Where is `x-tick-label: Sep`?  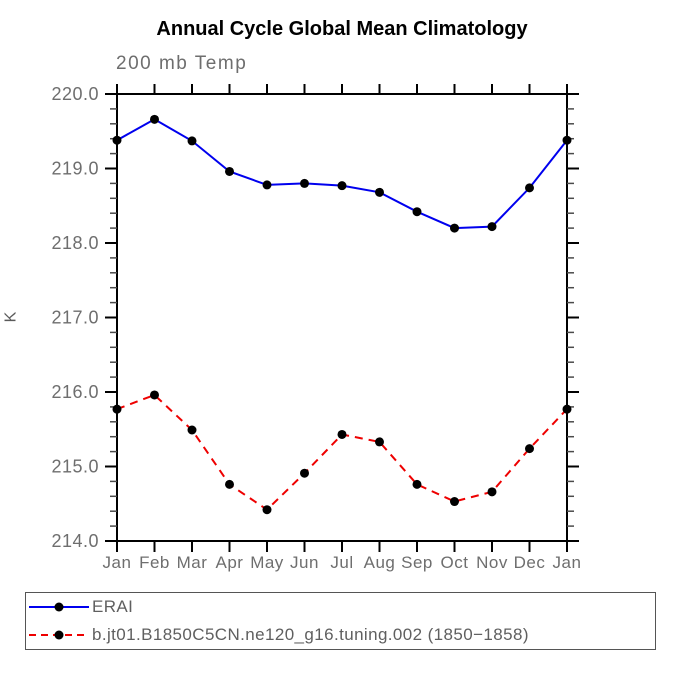 x-tick-label: Sep is located at coordinates (417, 562).